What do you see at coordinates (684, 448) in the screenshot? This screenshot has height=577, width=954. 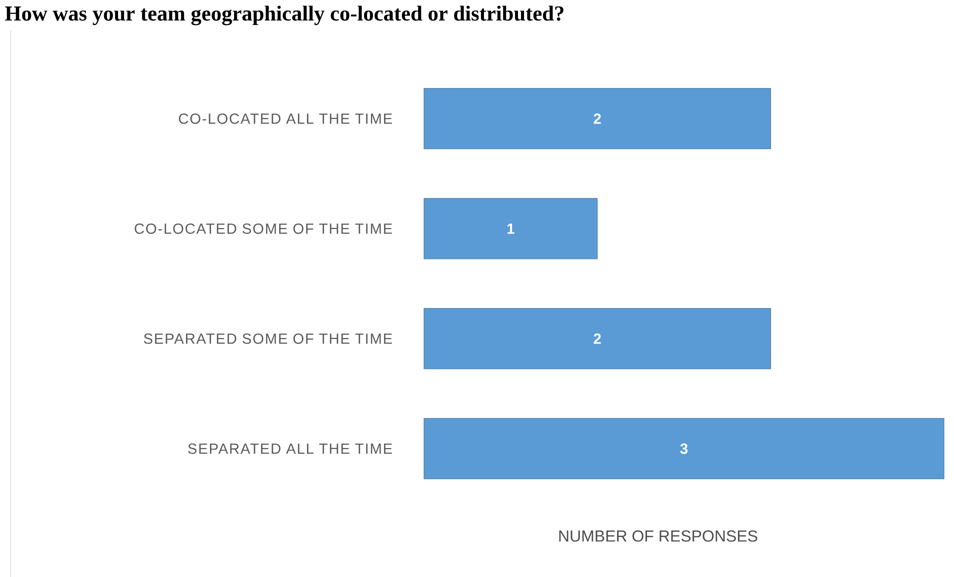 I see `data-label: 3` at bounding box center [684, 448].